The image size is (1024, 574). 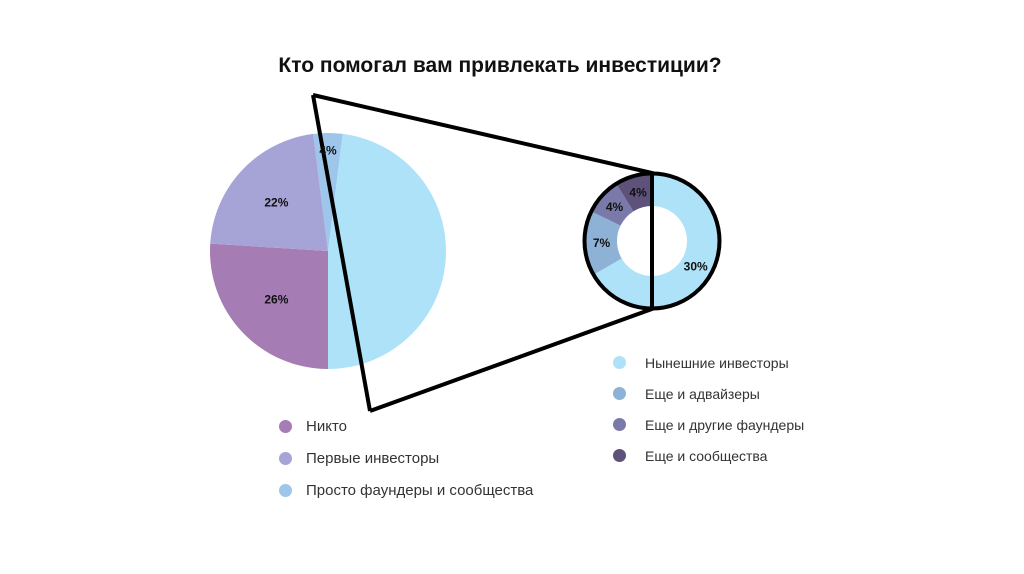 What do you see at coordinates (696, 266) in the screenshot?
I see `donut-slice-1-label: 30%` at bounding box center [696, 266].